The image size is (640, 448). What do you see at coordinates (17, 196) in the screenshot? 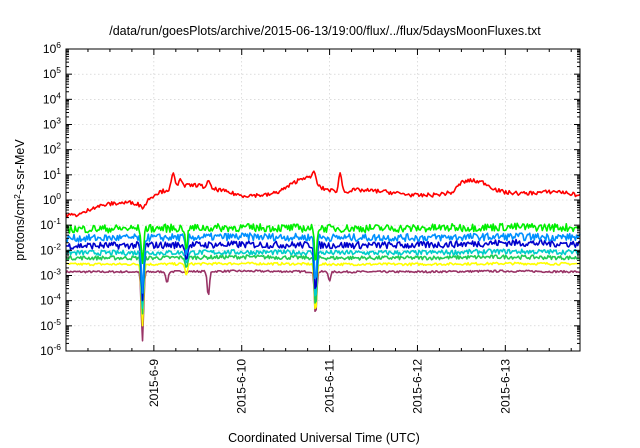
I see `y-axis-label-superscript: 2` at bounding box center [17, 196].